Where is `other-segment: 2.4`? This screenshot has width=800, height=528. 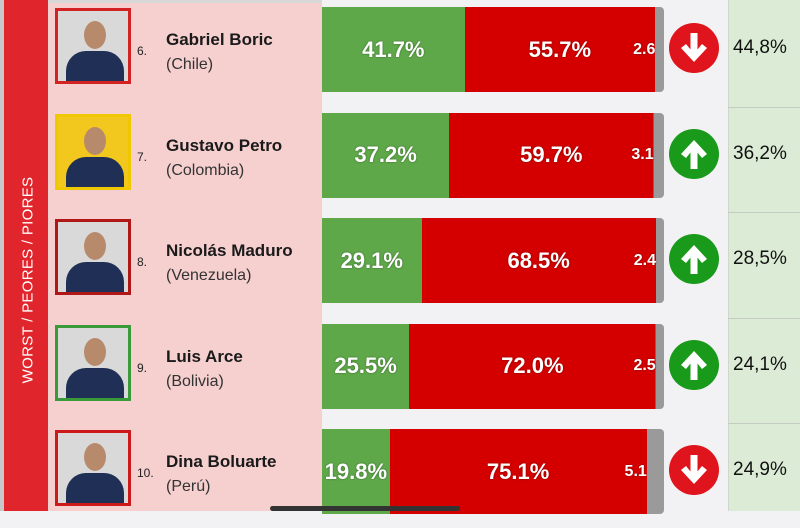
other-segment: 2.4 is located at coordinates (648, 260).